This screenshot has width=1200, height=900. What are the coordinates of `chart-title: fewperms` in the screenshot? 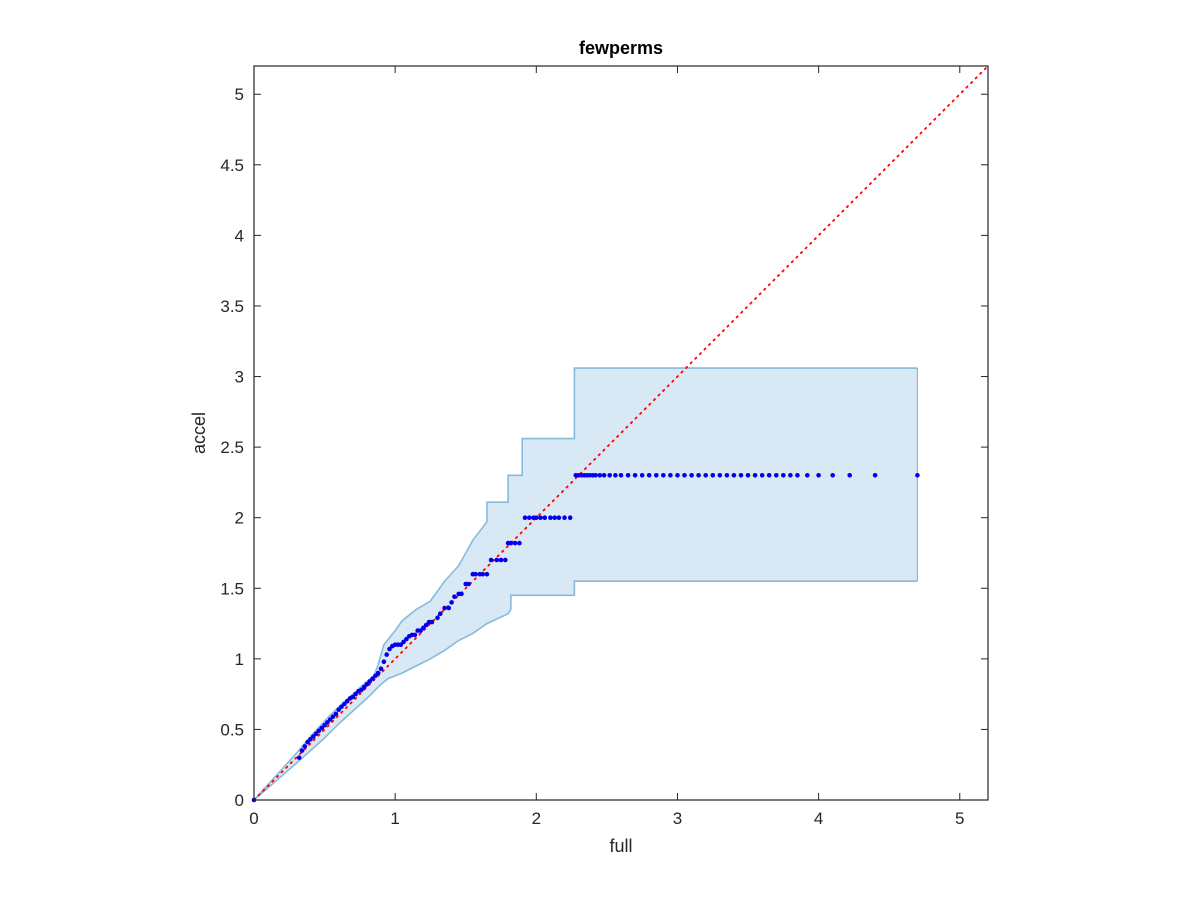 It's located at (621, 48).